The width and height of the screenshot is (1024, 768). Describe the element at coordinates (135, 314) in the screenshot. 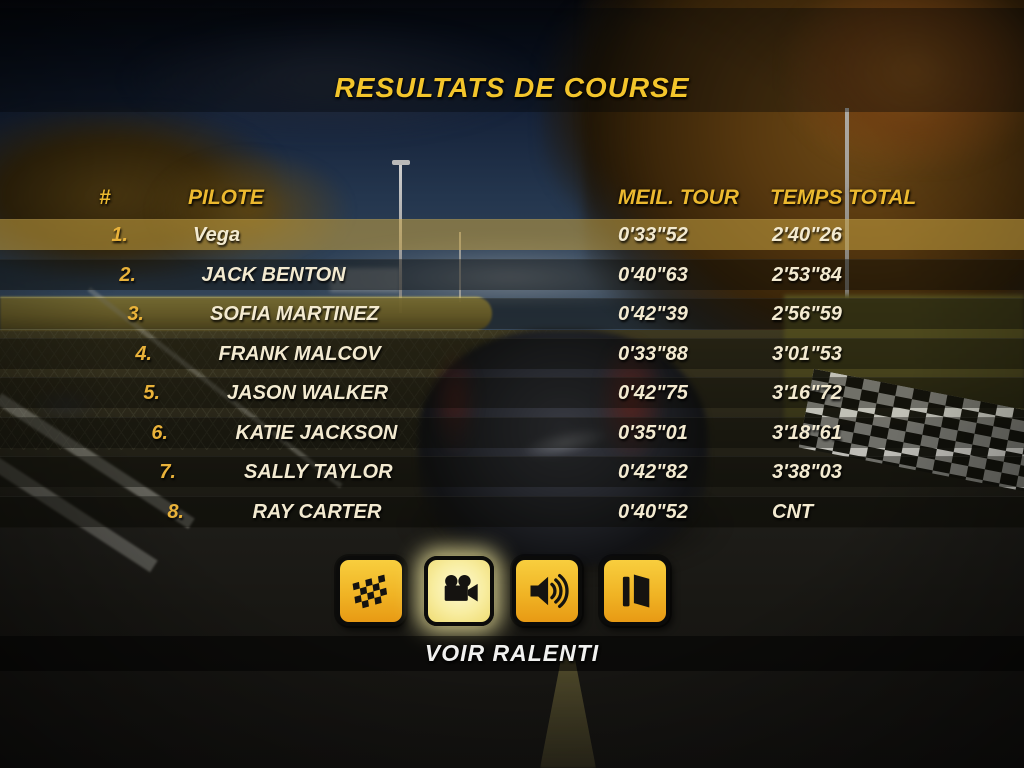

I see `rank-cell: 3.` at that location.